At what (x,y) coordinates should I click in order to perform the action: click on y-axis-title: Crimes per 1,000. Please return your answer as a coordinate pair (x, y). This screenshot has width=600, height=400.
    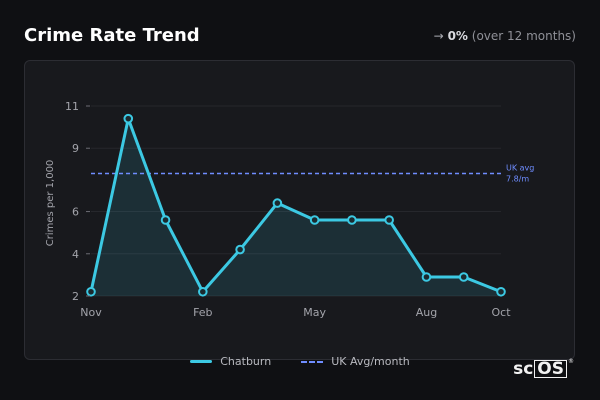
    Looking at the image, I should click on (50, 203).